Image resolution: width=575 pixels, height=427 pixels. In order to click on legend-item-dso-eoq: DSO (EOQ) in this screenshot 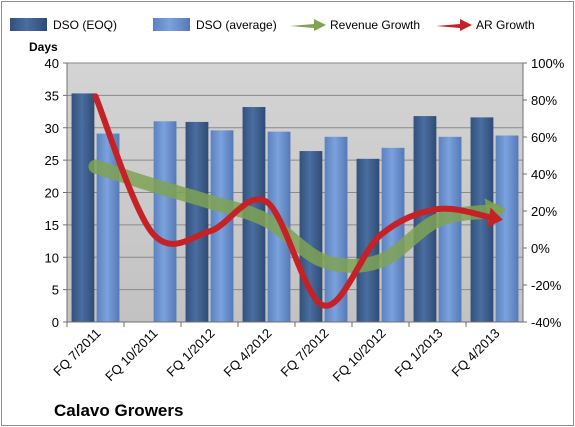, I will do `click(63, 25)`.